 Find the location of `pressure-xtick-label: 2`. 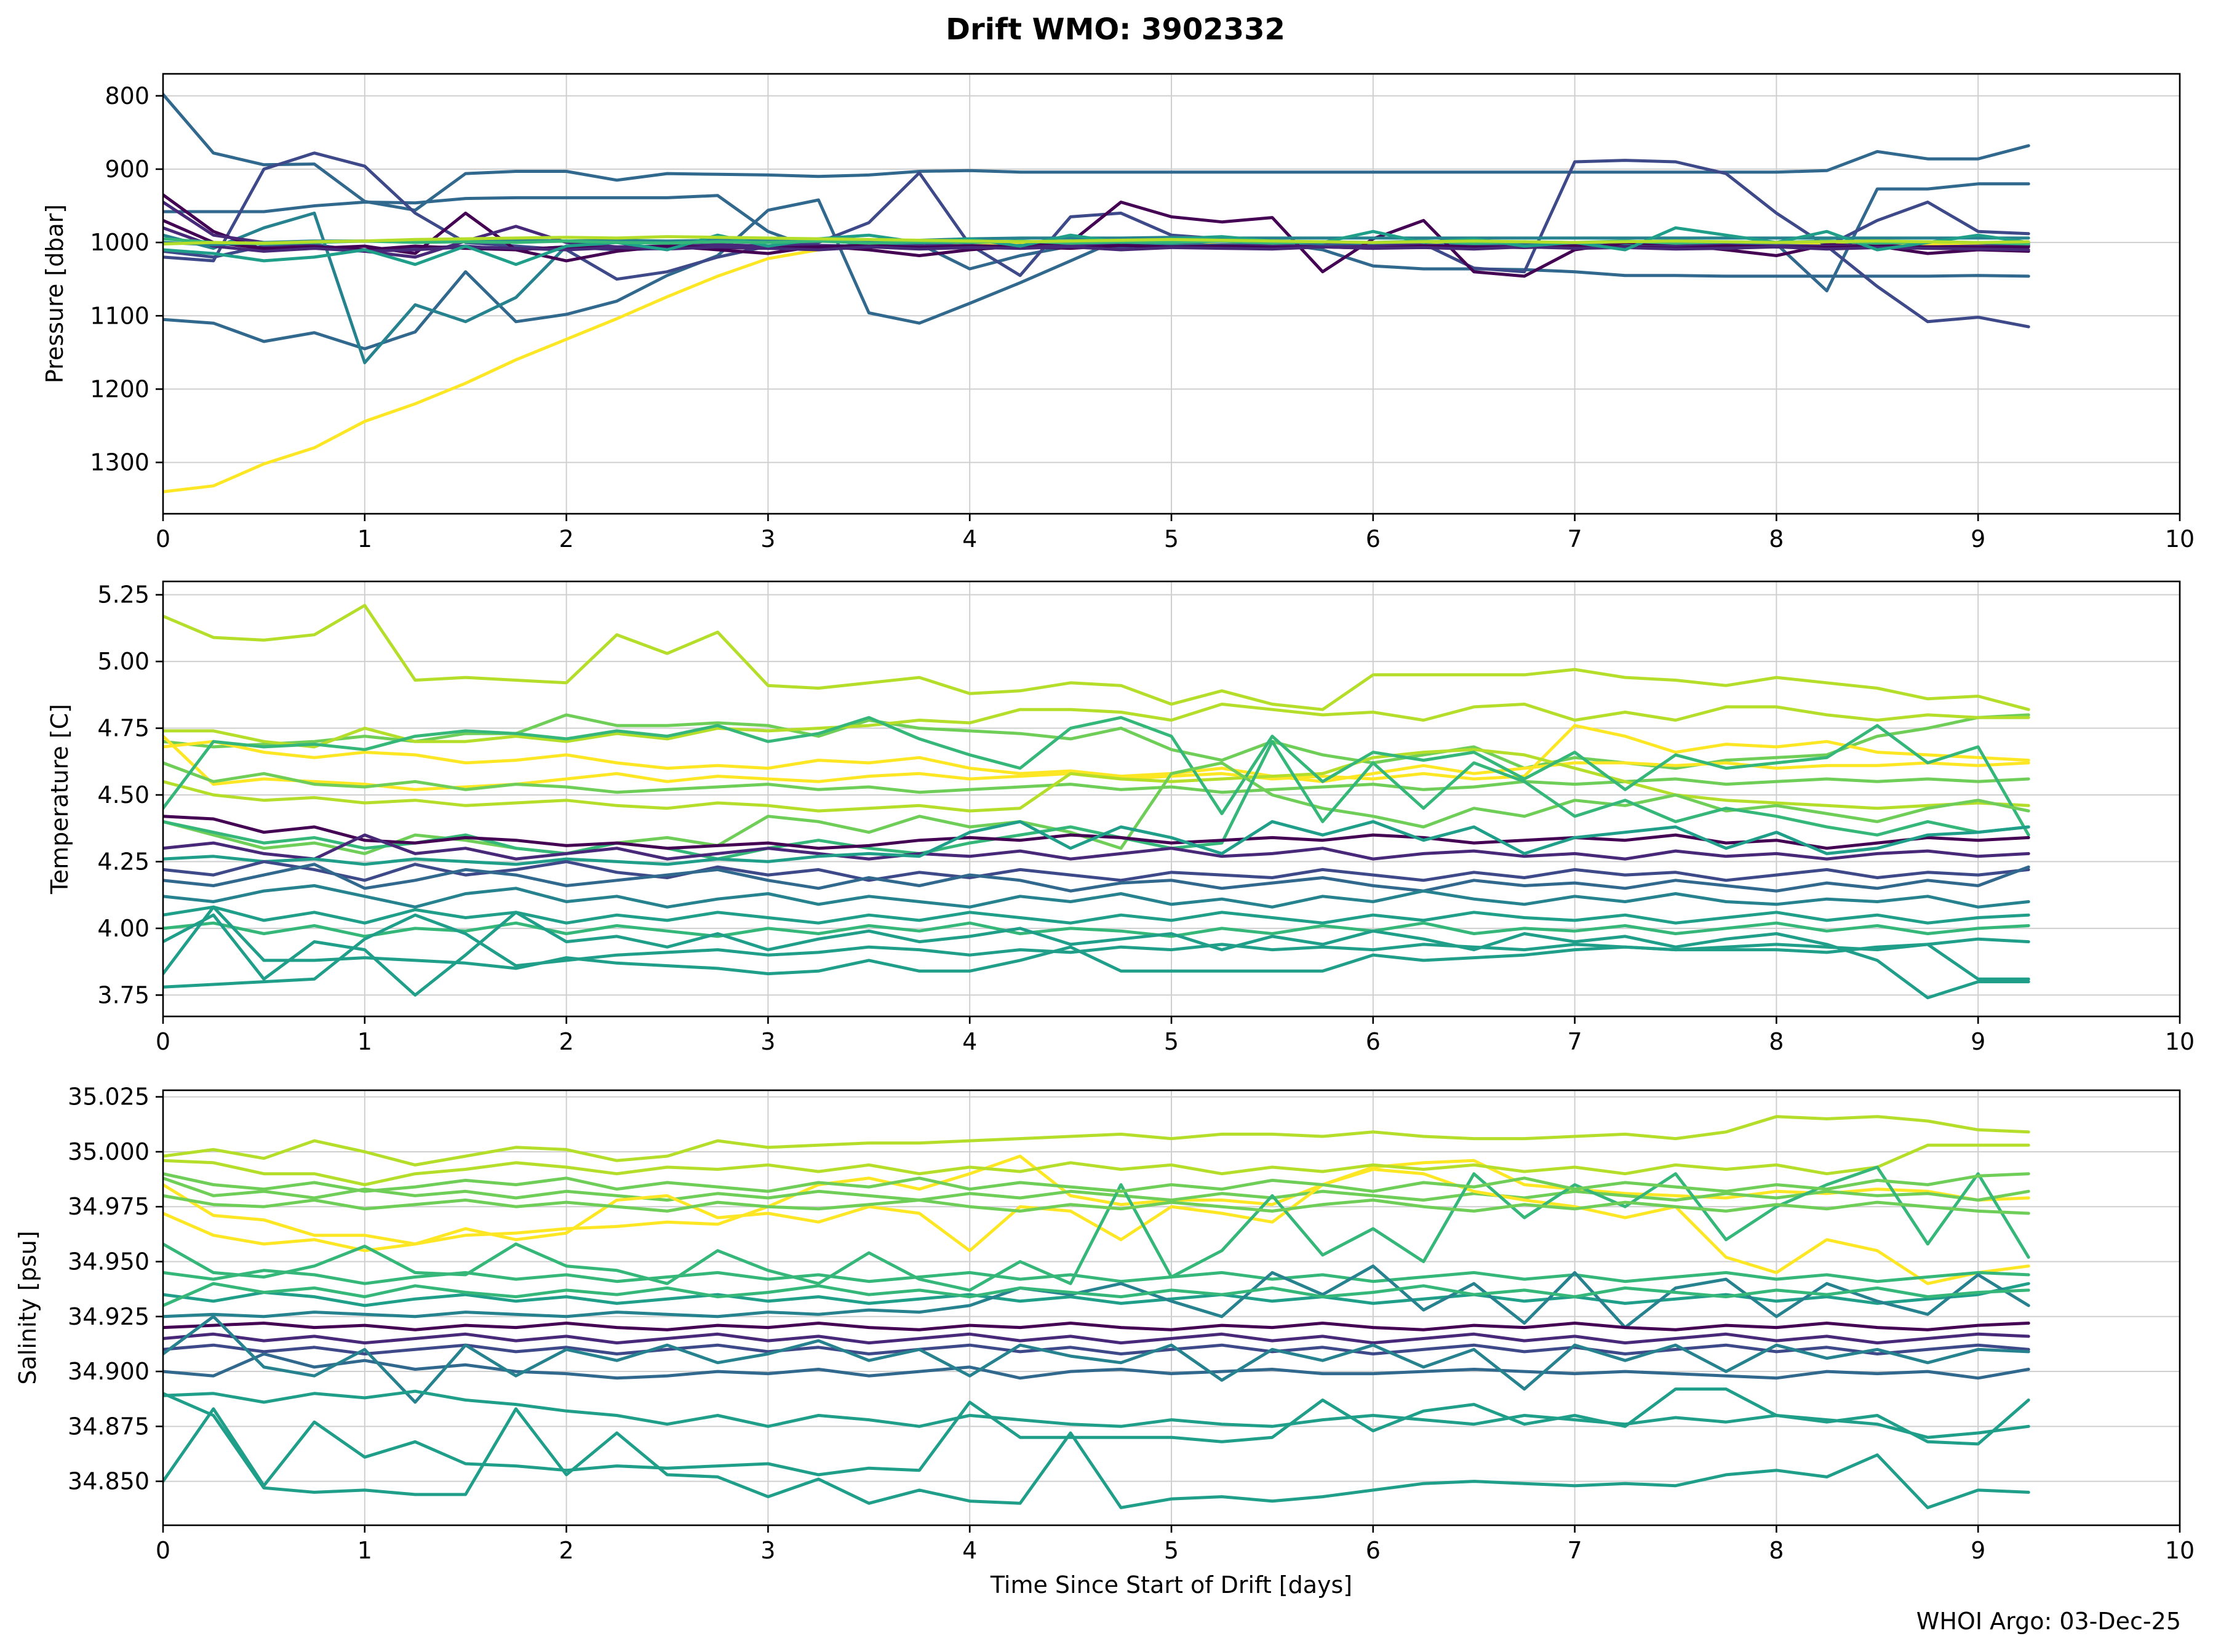

pressure-xtick-label: 2 is located at coordinates (566, 539).